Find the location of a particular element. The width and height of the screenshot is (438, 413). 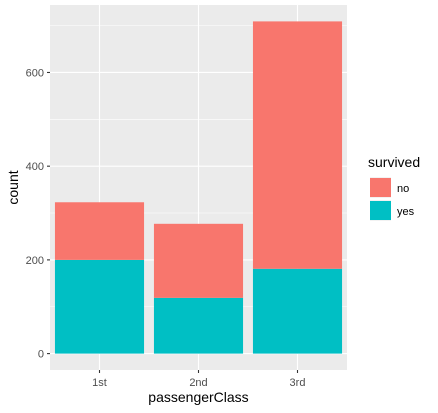

legend: survived no yes is located at coordinates (394, 187).